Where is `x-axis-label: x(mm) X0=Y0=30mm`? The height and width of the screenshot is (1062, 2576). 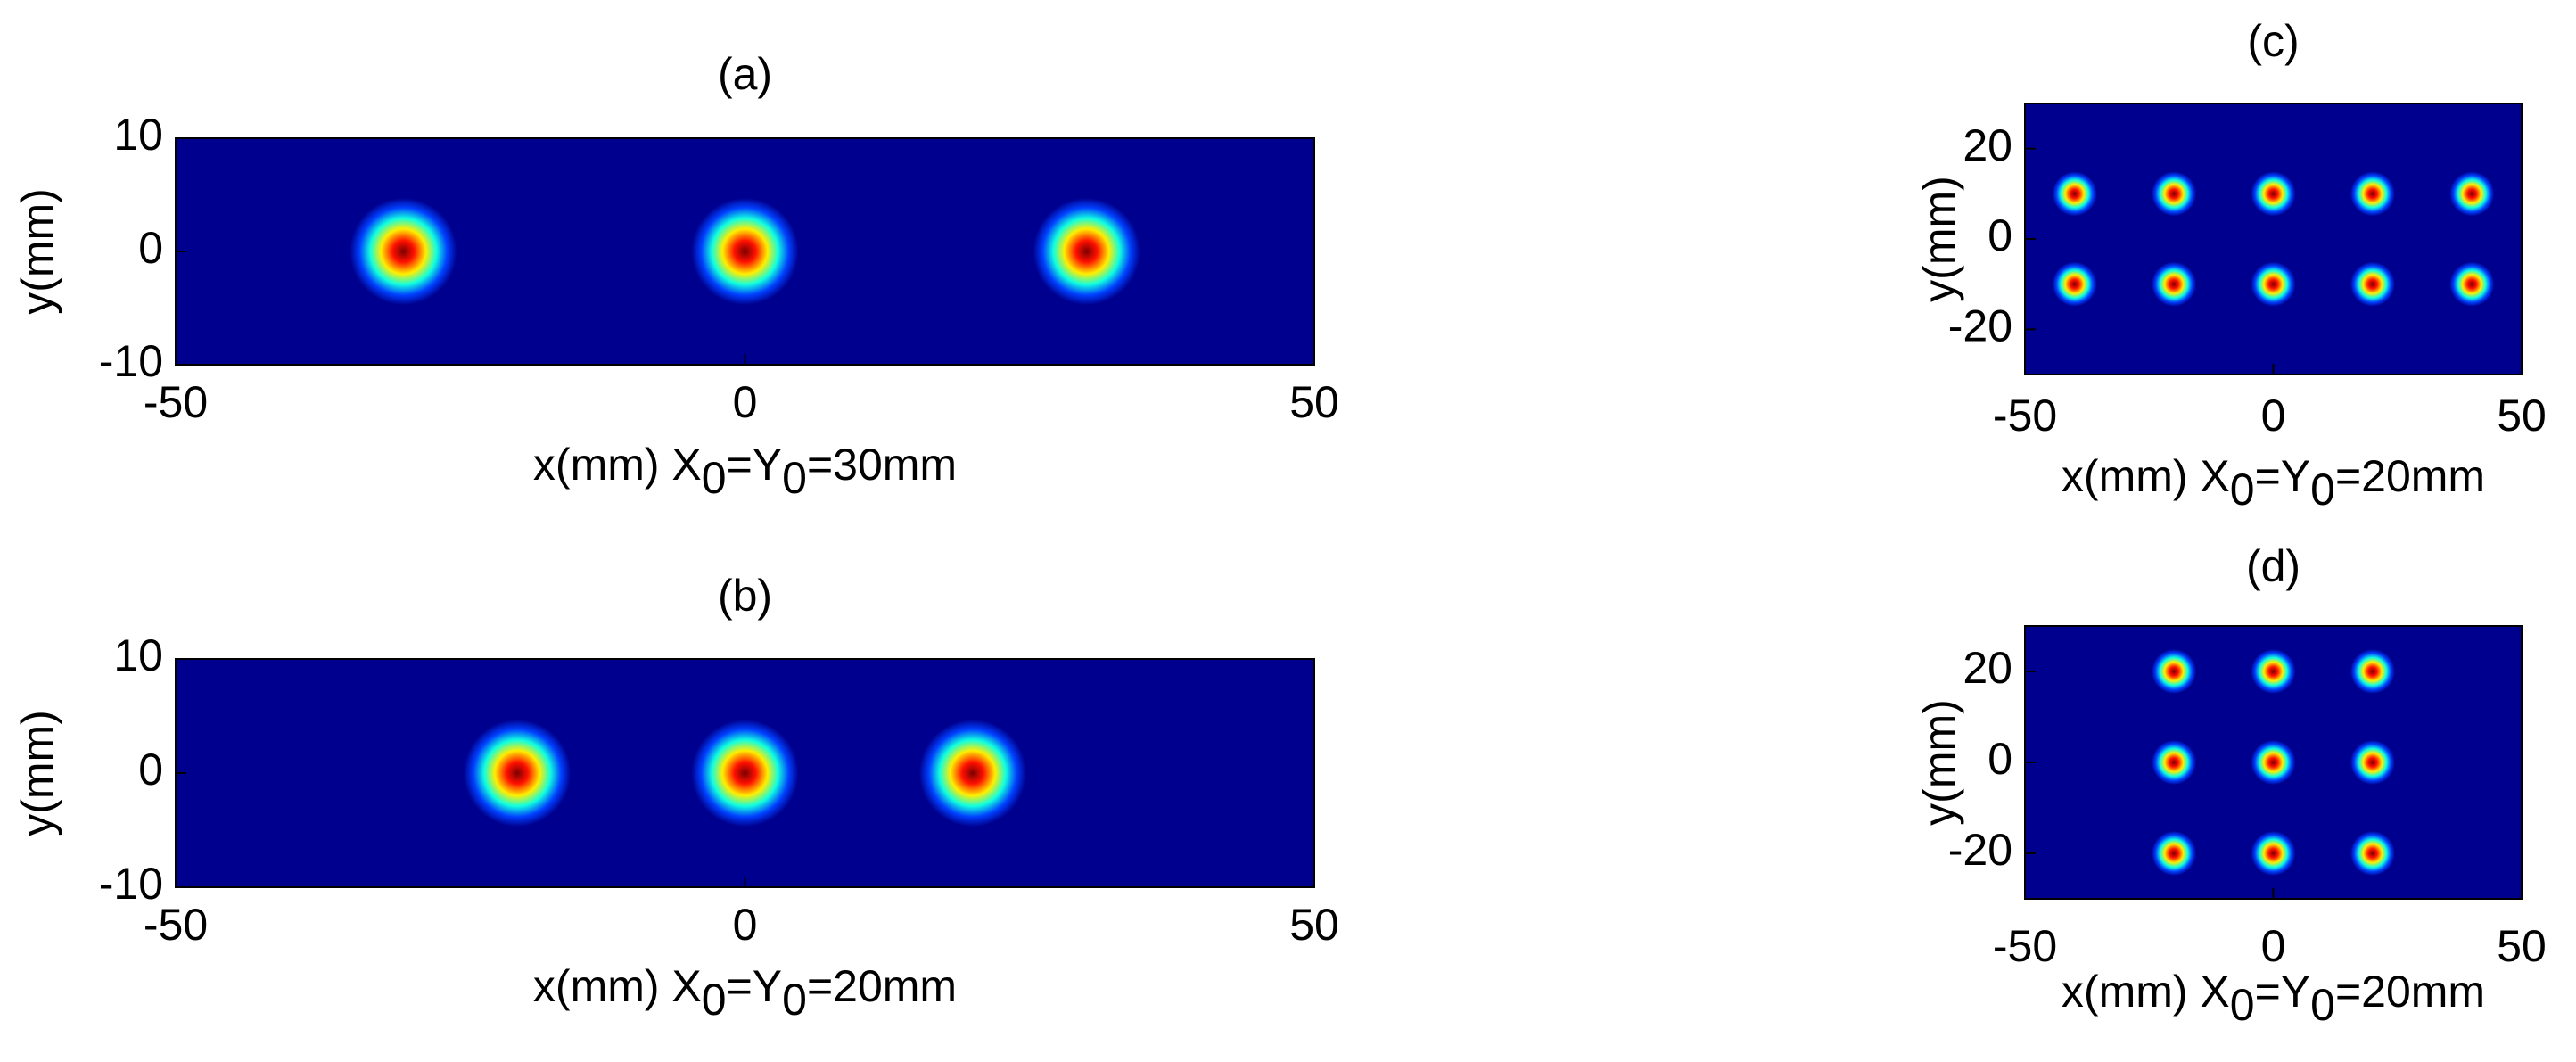 x-axis-label: x(mm) X0=Y0=30mm is located at coordinates (745, 472).